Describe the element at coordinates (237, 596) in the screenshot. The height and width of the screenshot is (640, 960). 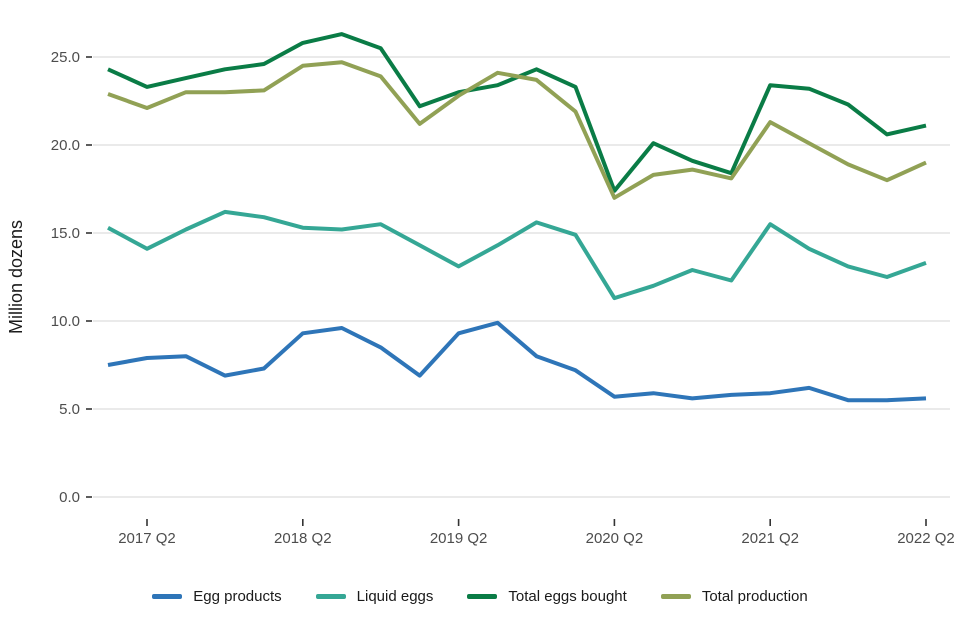
I see `legend-label: Egg products` at that location.